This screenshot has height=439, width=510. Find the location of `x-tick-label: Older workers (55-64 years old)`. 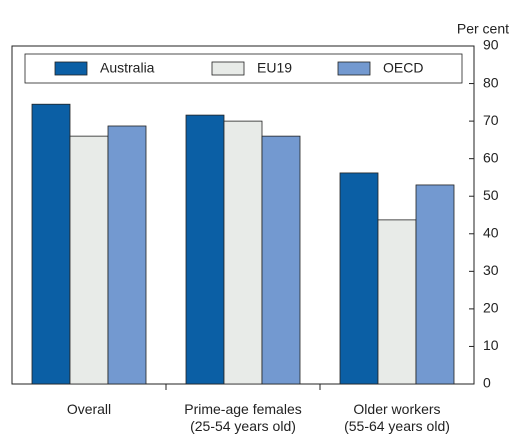

x-tick-label: Older workers (55-64 years old) is located at coordinates (397, 417).